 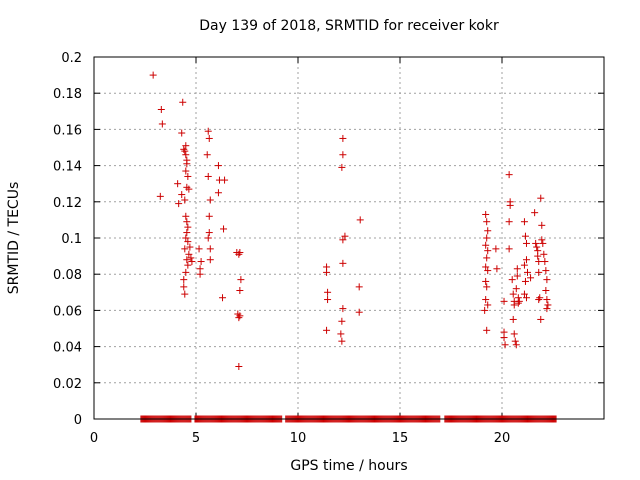 I want to click on x-tick-label: 20, so click(x=502, y=438).